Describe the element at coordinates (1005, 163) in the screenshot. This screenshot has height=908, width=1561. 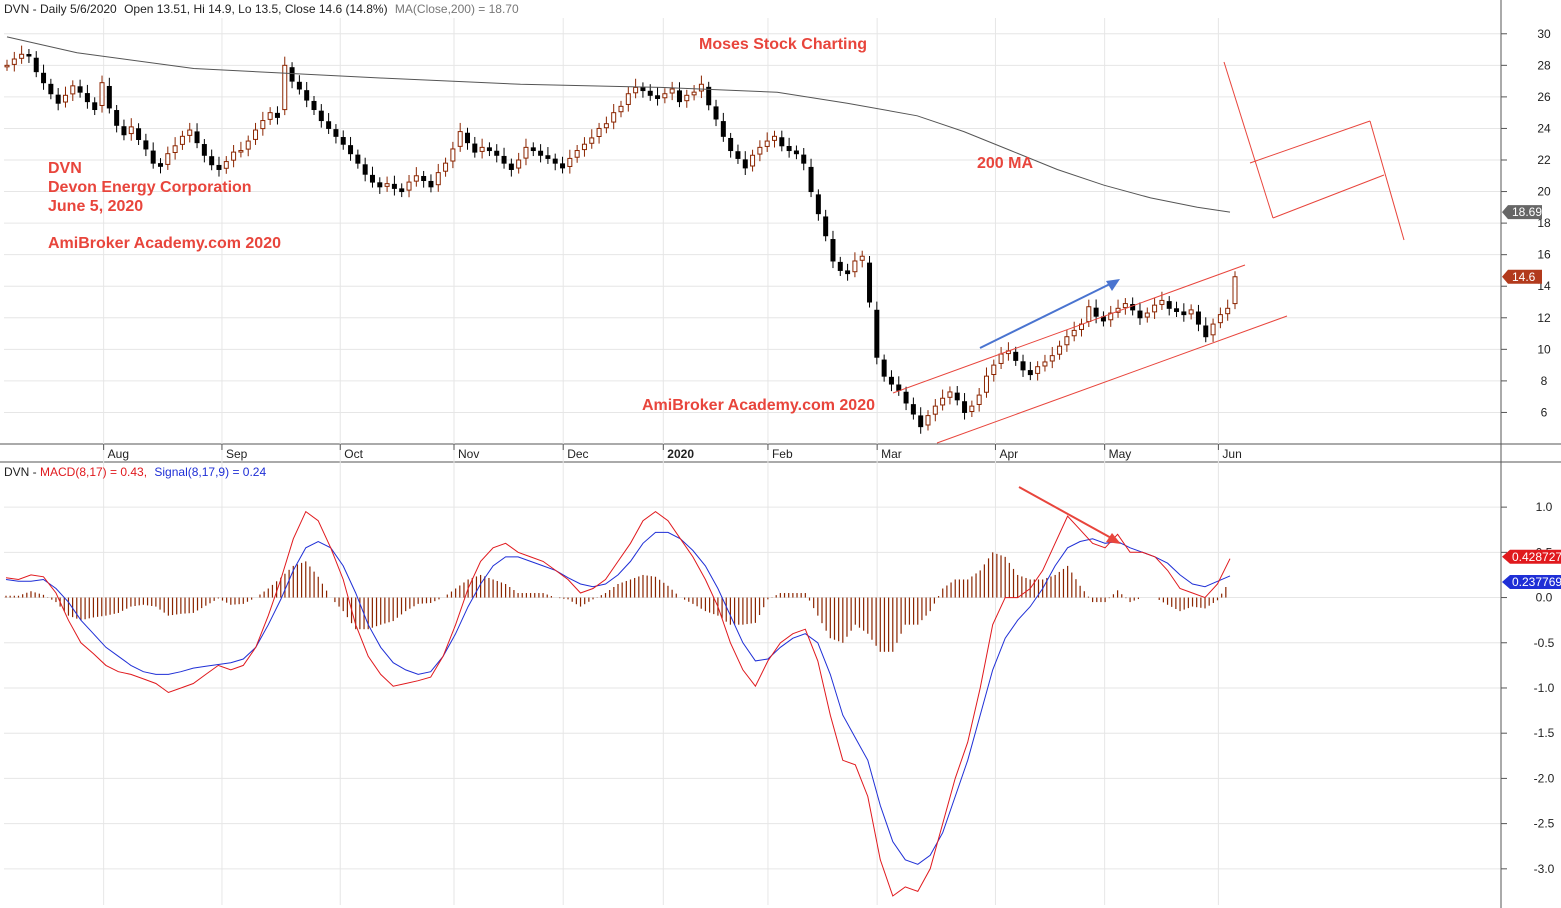
I see `ma-label: 200 MA` at that location.